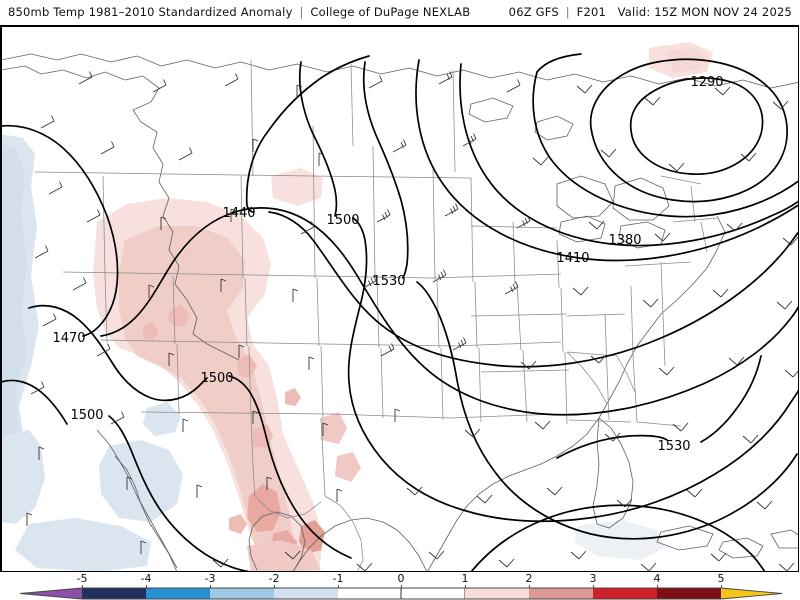 The height and width of the screenshot is (600, 800). Describe the element at coordinates (704, 12) in the screenshot. I see `valid-time: Valid: 15Z MON NOV 24 2025` at that location.